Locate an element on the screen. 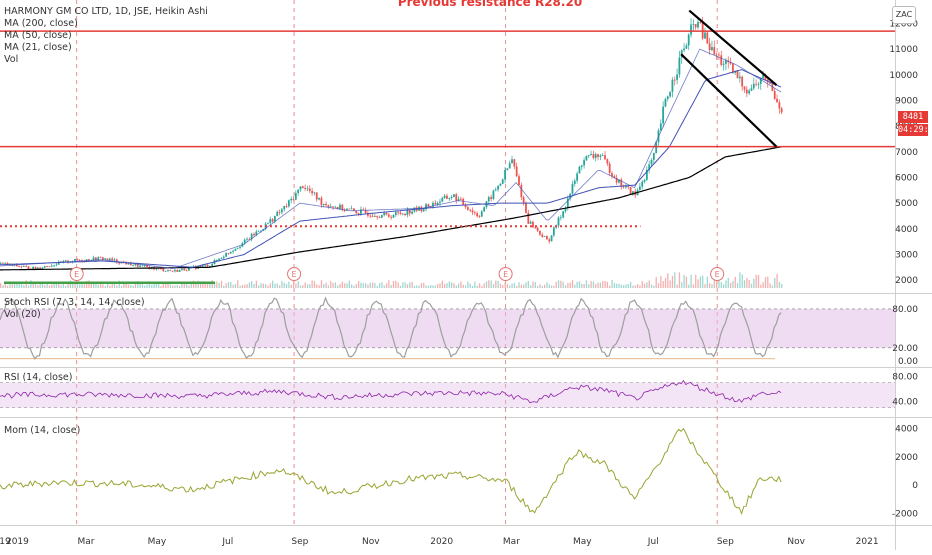  x-axis-label: 2021 is located at coordinates (867, 542).